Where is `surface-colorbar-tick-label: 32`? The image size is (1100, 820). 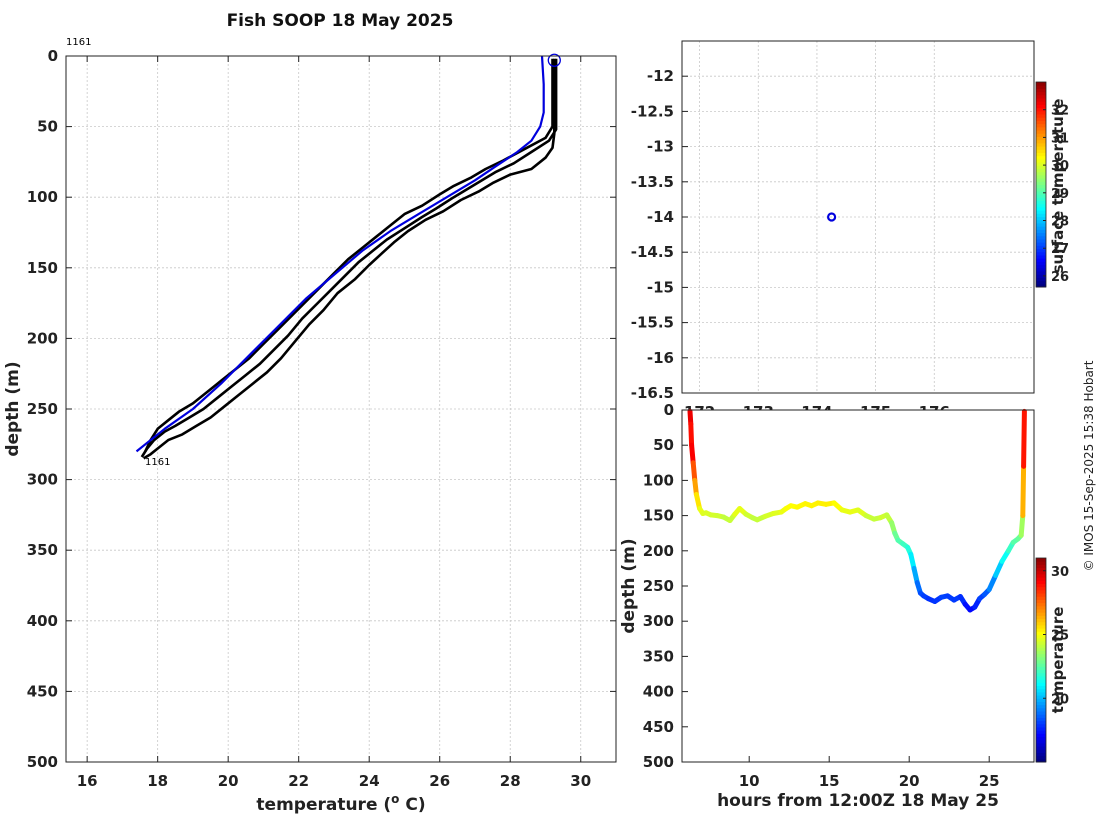
surface-colorbar-tick-label: 32 is located at coordinates (1060, 111).